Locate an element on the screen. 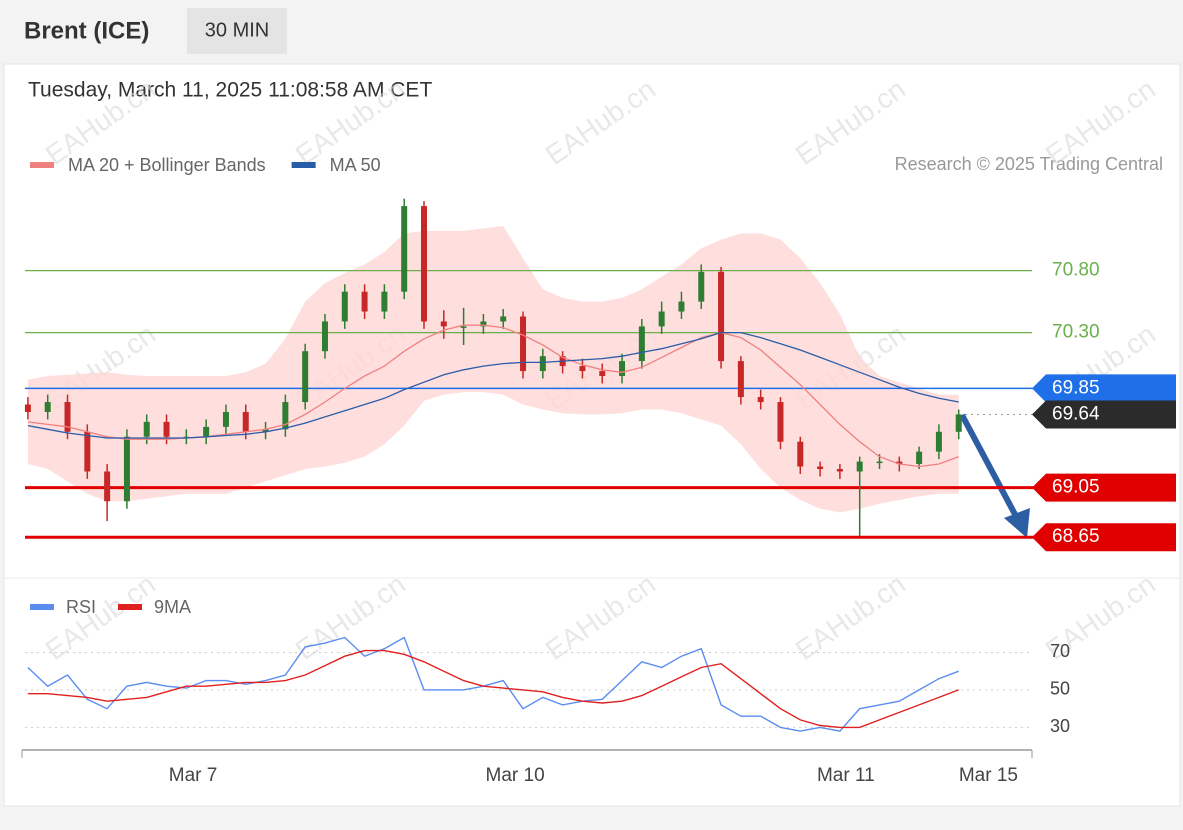 The image size is (1183, 830). legend-label: MA 20 + Bollinger Bands is located at coordinates (167, 165).